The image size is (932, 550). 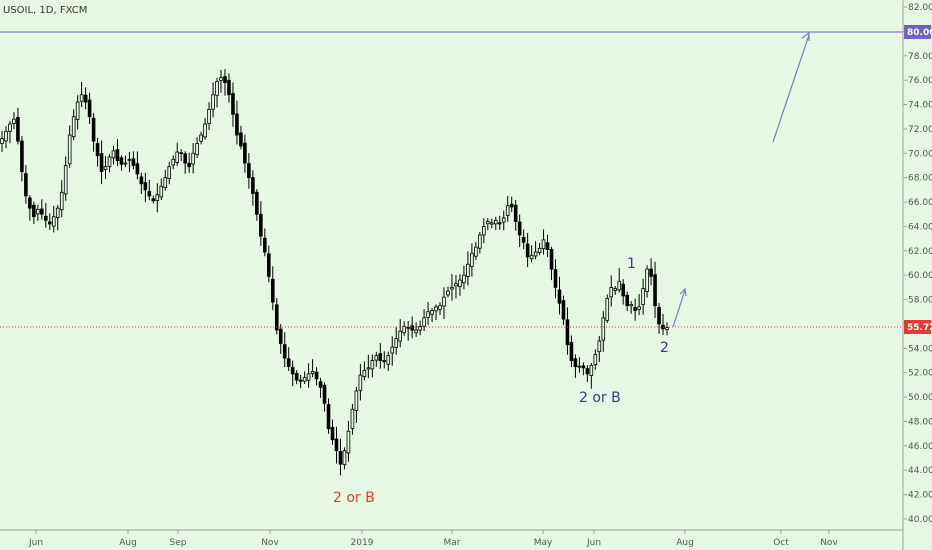 I want to click on price-tag-current: 55.72, so click(x=919, y=328).